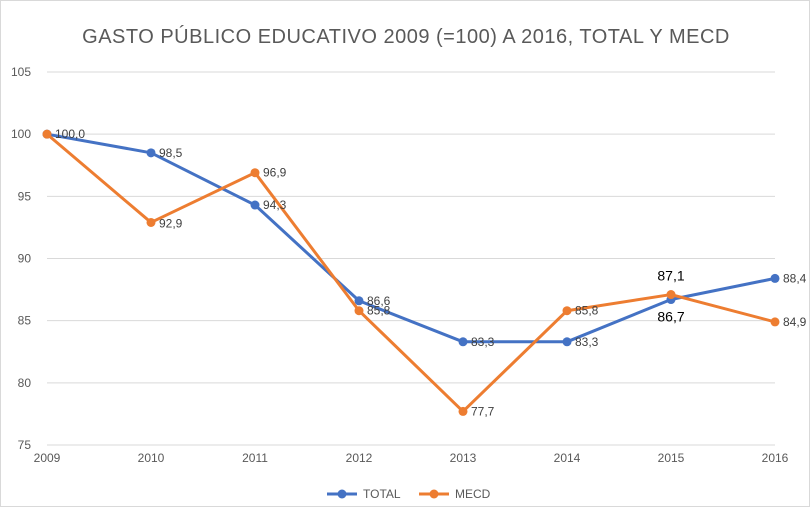 The height and width of the screenshot is (508, 810). I want to click on x-axis-ticks: 2009 2010 2011 2012 2013 2014 2015 2016, so click(411, 458).